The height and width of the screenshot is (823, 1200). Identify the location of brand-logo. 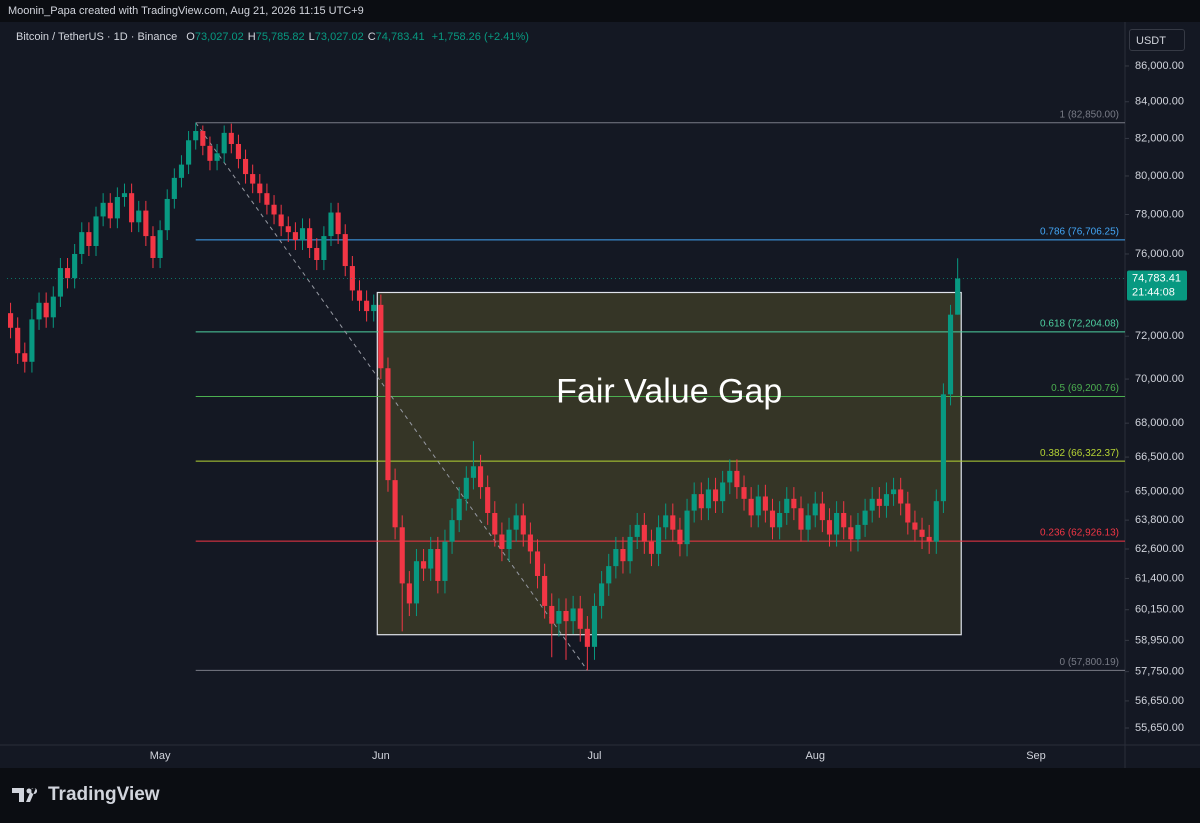
(25, 795).